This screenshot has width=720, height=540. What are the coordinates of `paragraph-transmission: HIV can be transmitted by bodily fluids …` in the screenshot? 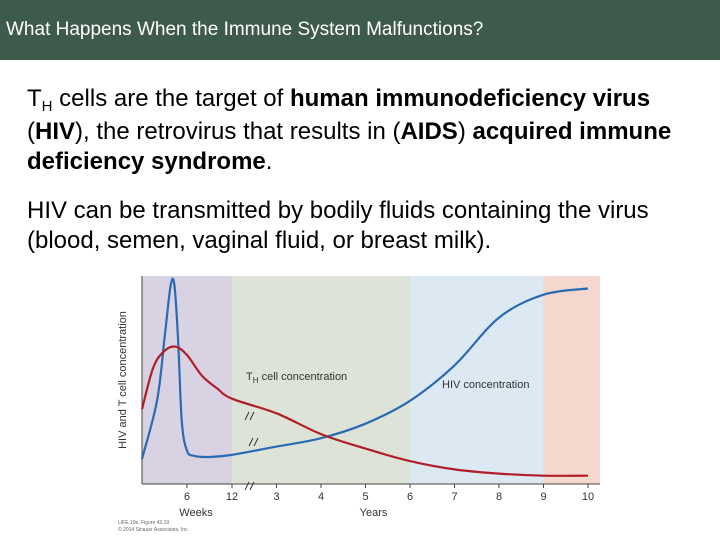 It's located at (338, 225).